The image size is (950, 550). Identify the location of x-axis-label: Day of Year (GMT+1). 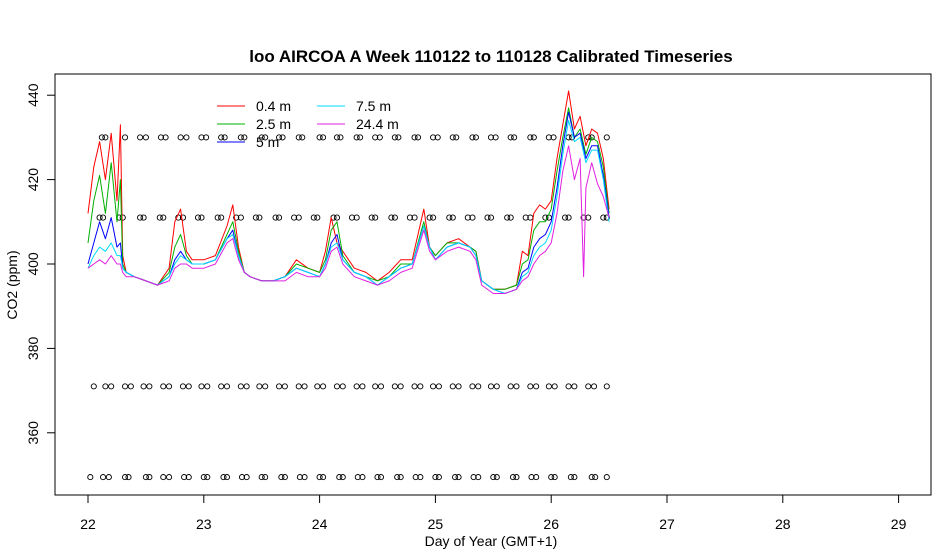
(491, 541).